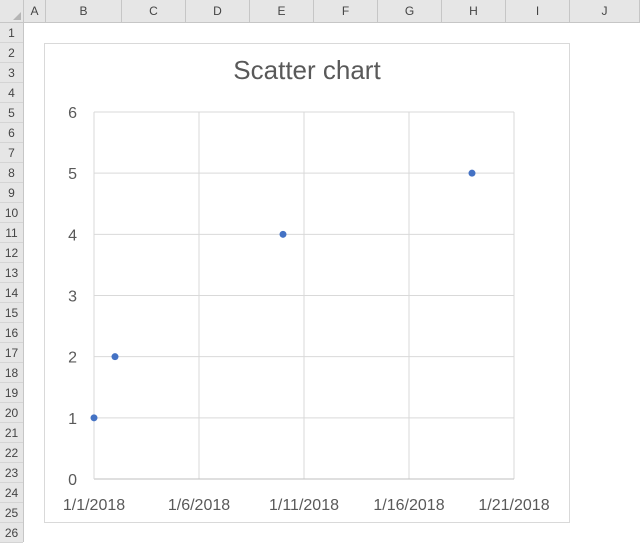 Image resolution: width=640 pixels, height=543 pixels. What do you see at coordinates (11, 313) in the screenshot?
I see `row-header-15: 15` at bounding box center [11, 313].